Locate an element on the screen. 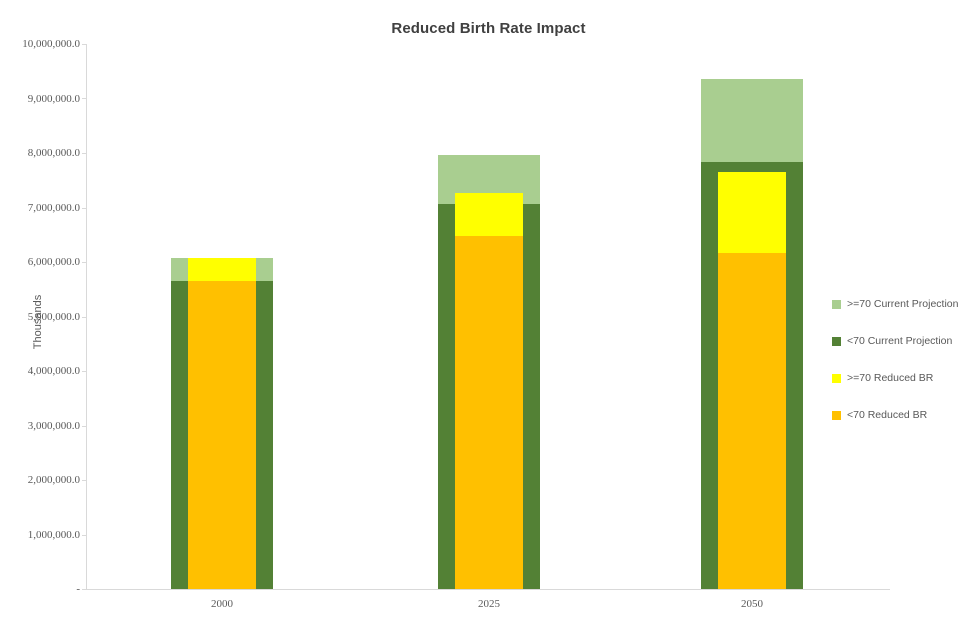 The width and height of the screenshot is (977, 639). legend-item: <70 Current Projection is located at coordinates (904, 341).